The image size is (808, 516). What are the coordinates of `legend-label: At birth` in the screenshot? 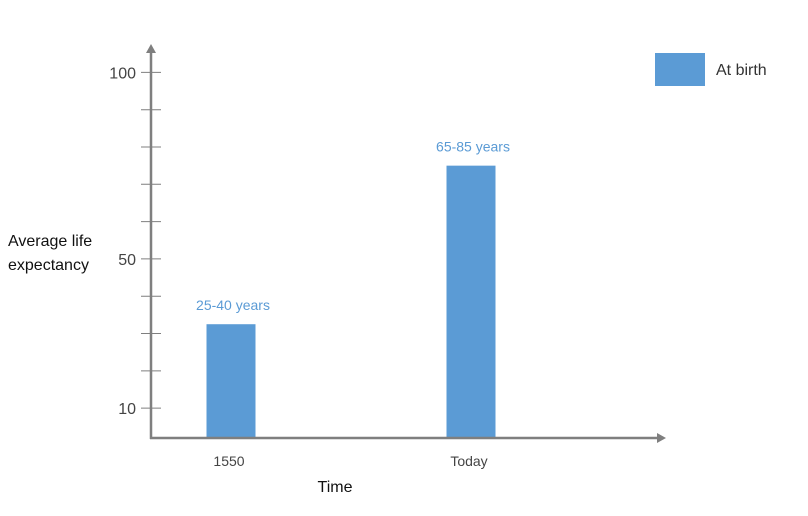 It's located at (741, 70).